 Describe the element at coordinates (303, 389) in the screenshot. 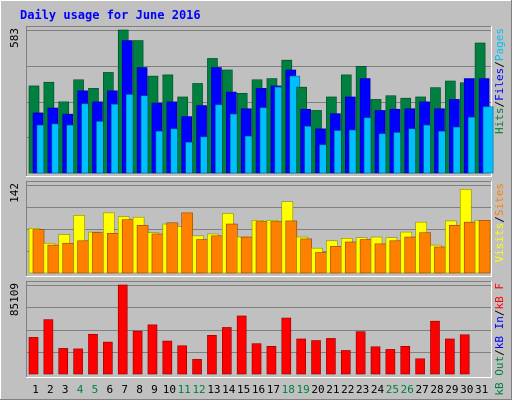

I see `day-label-19: 19` at that location.